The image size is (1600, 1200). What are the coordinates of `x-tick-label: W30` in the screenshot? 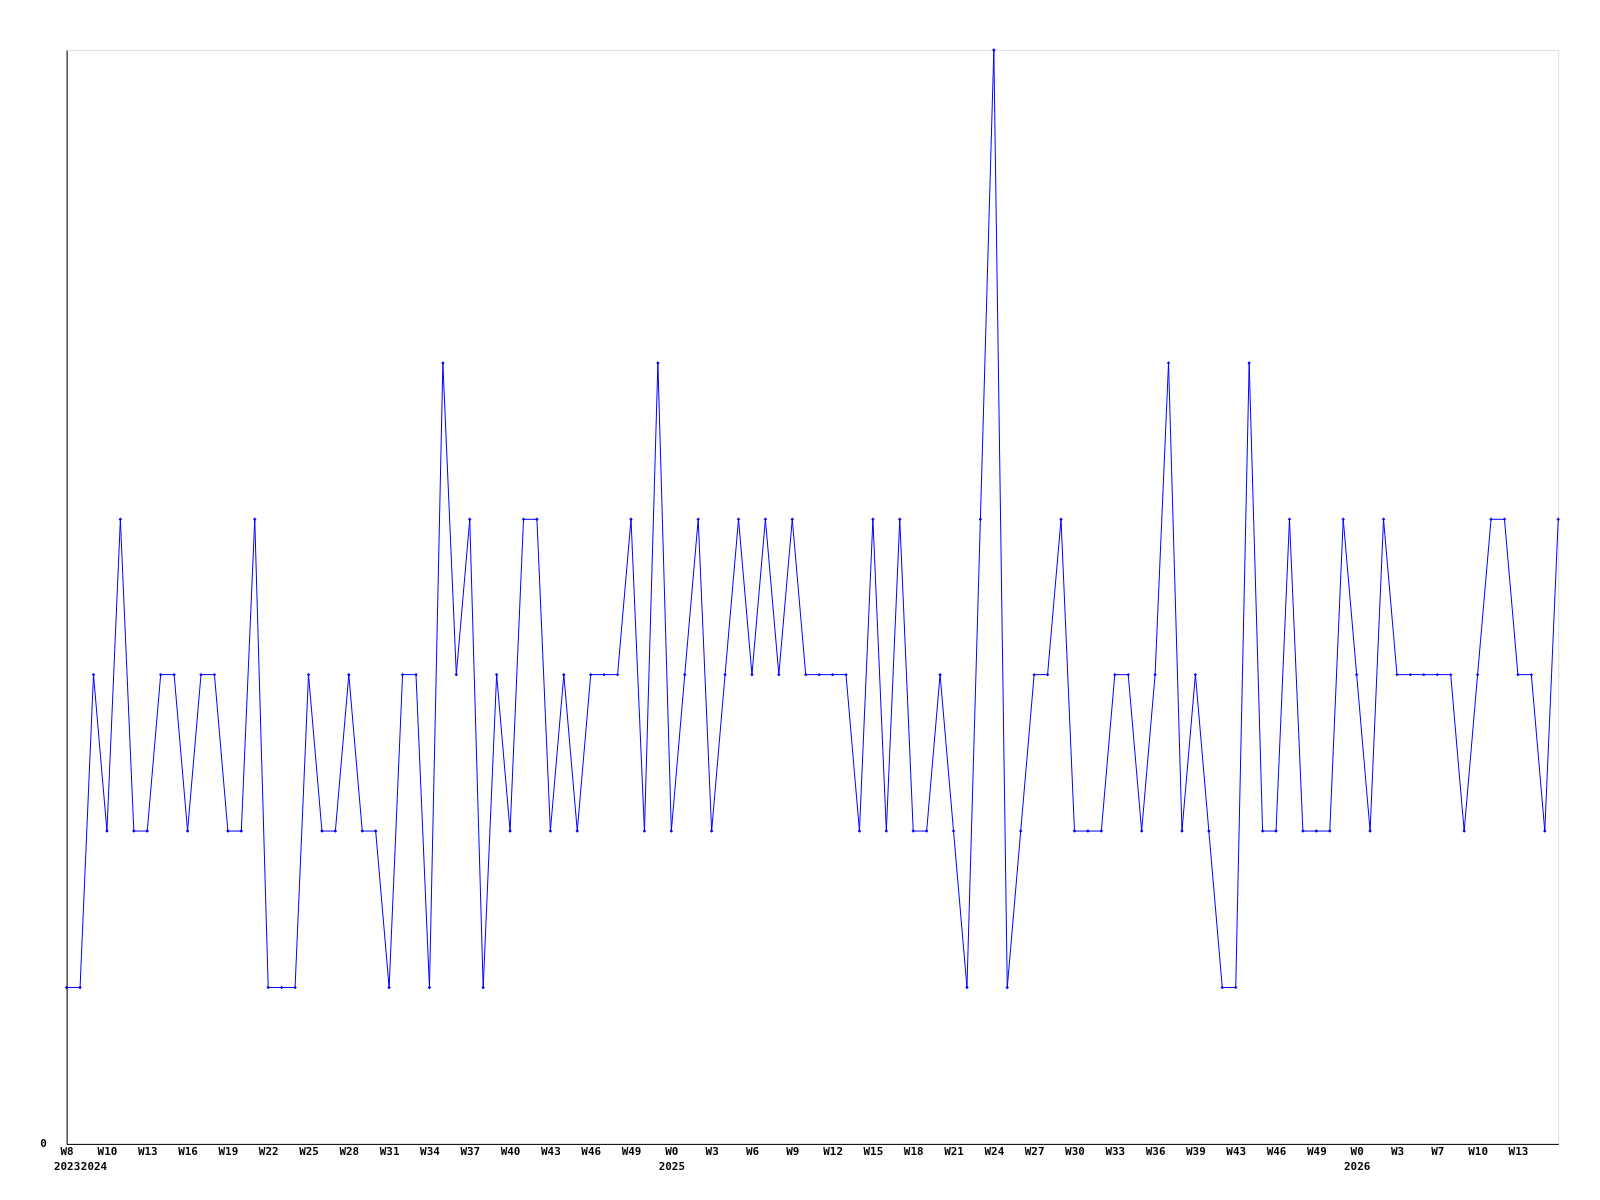 It's located at (1075, 1152).